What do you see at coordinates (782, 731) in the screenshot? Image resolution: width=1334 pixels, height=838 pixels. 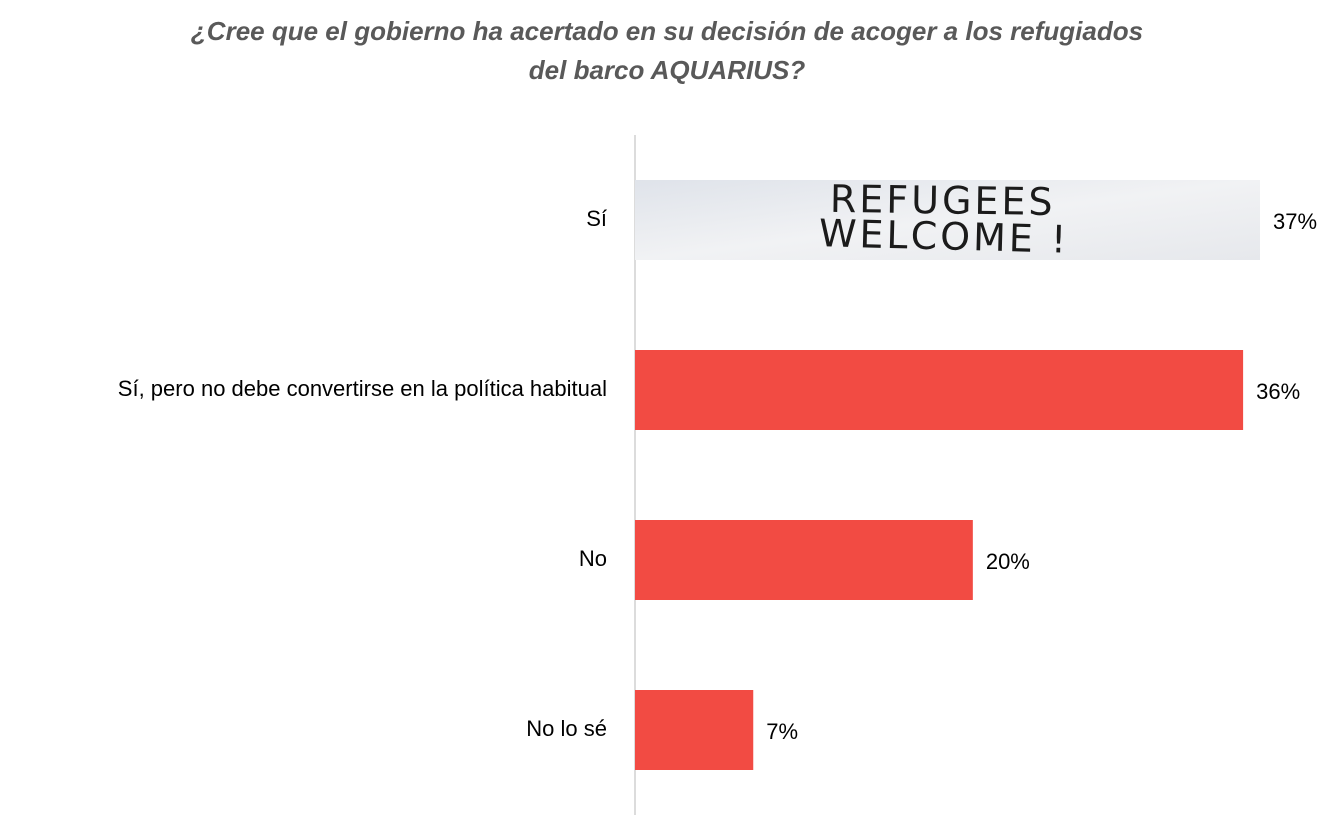 I see `value-label: 7%` at bounding box center [782, 731].